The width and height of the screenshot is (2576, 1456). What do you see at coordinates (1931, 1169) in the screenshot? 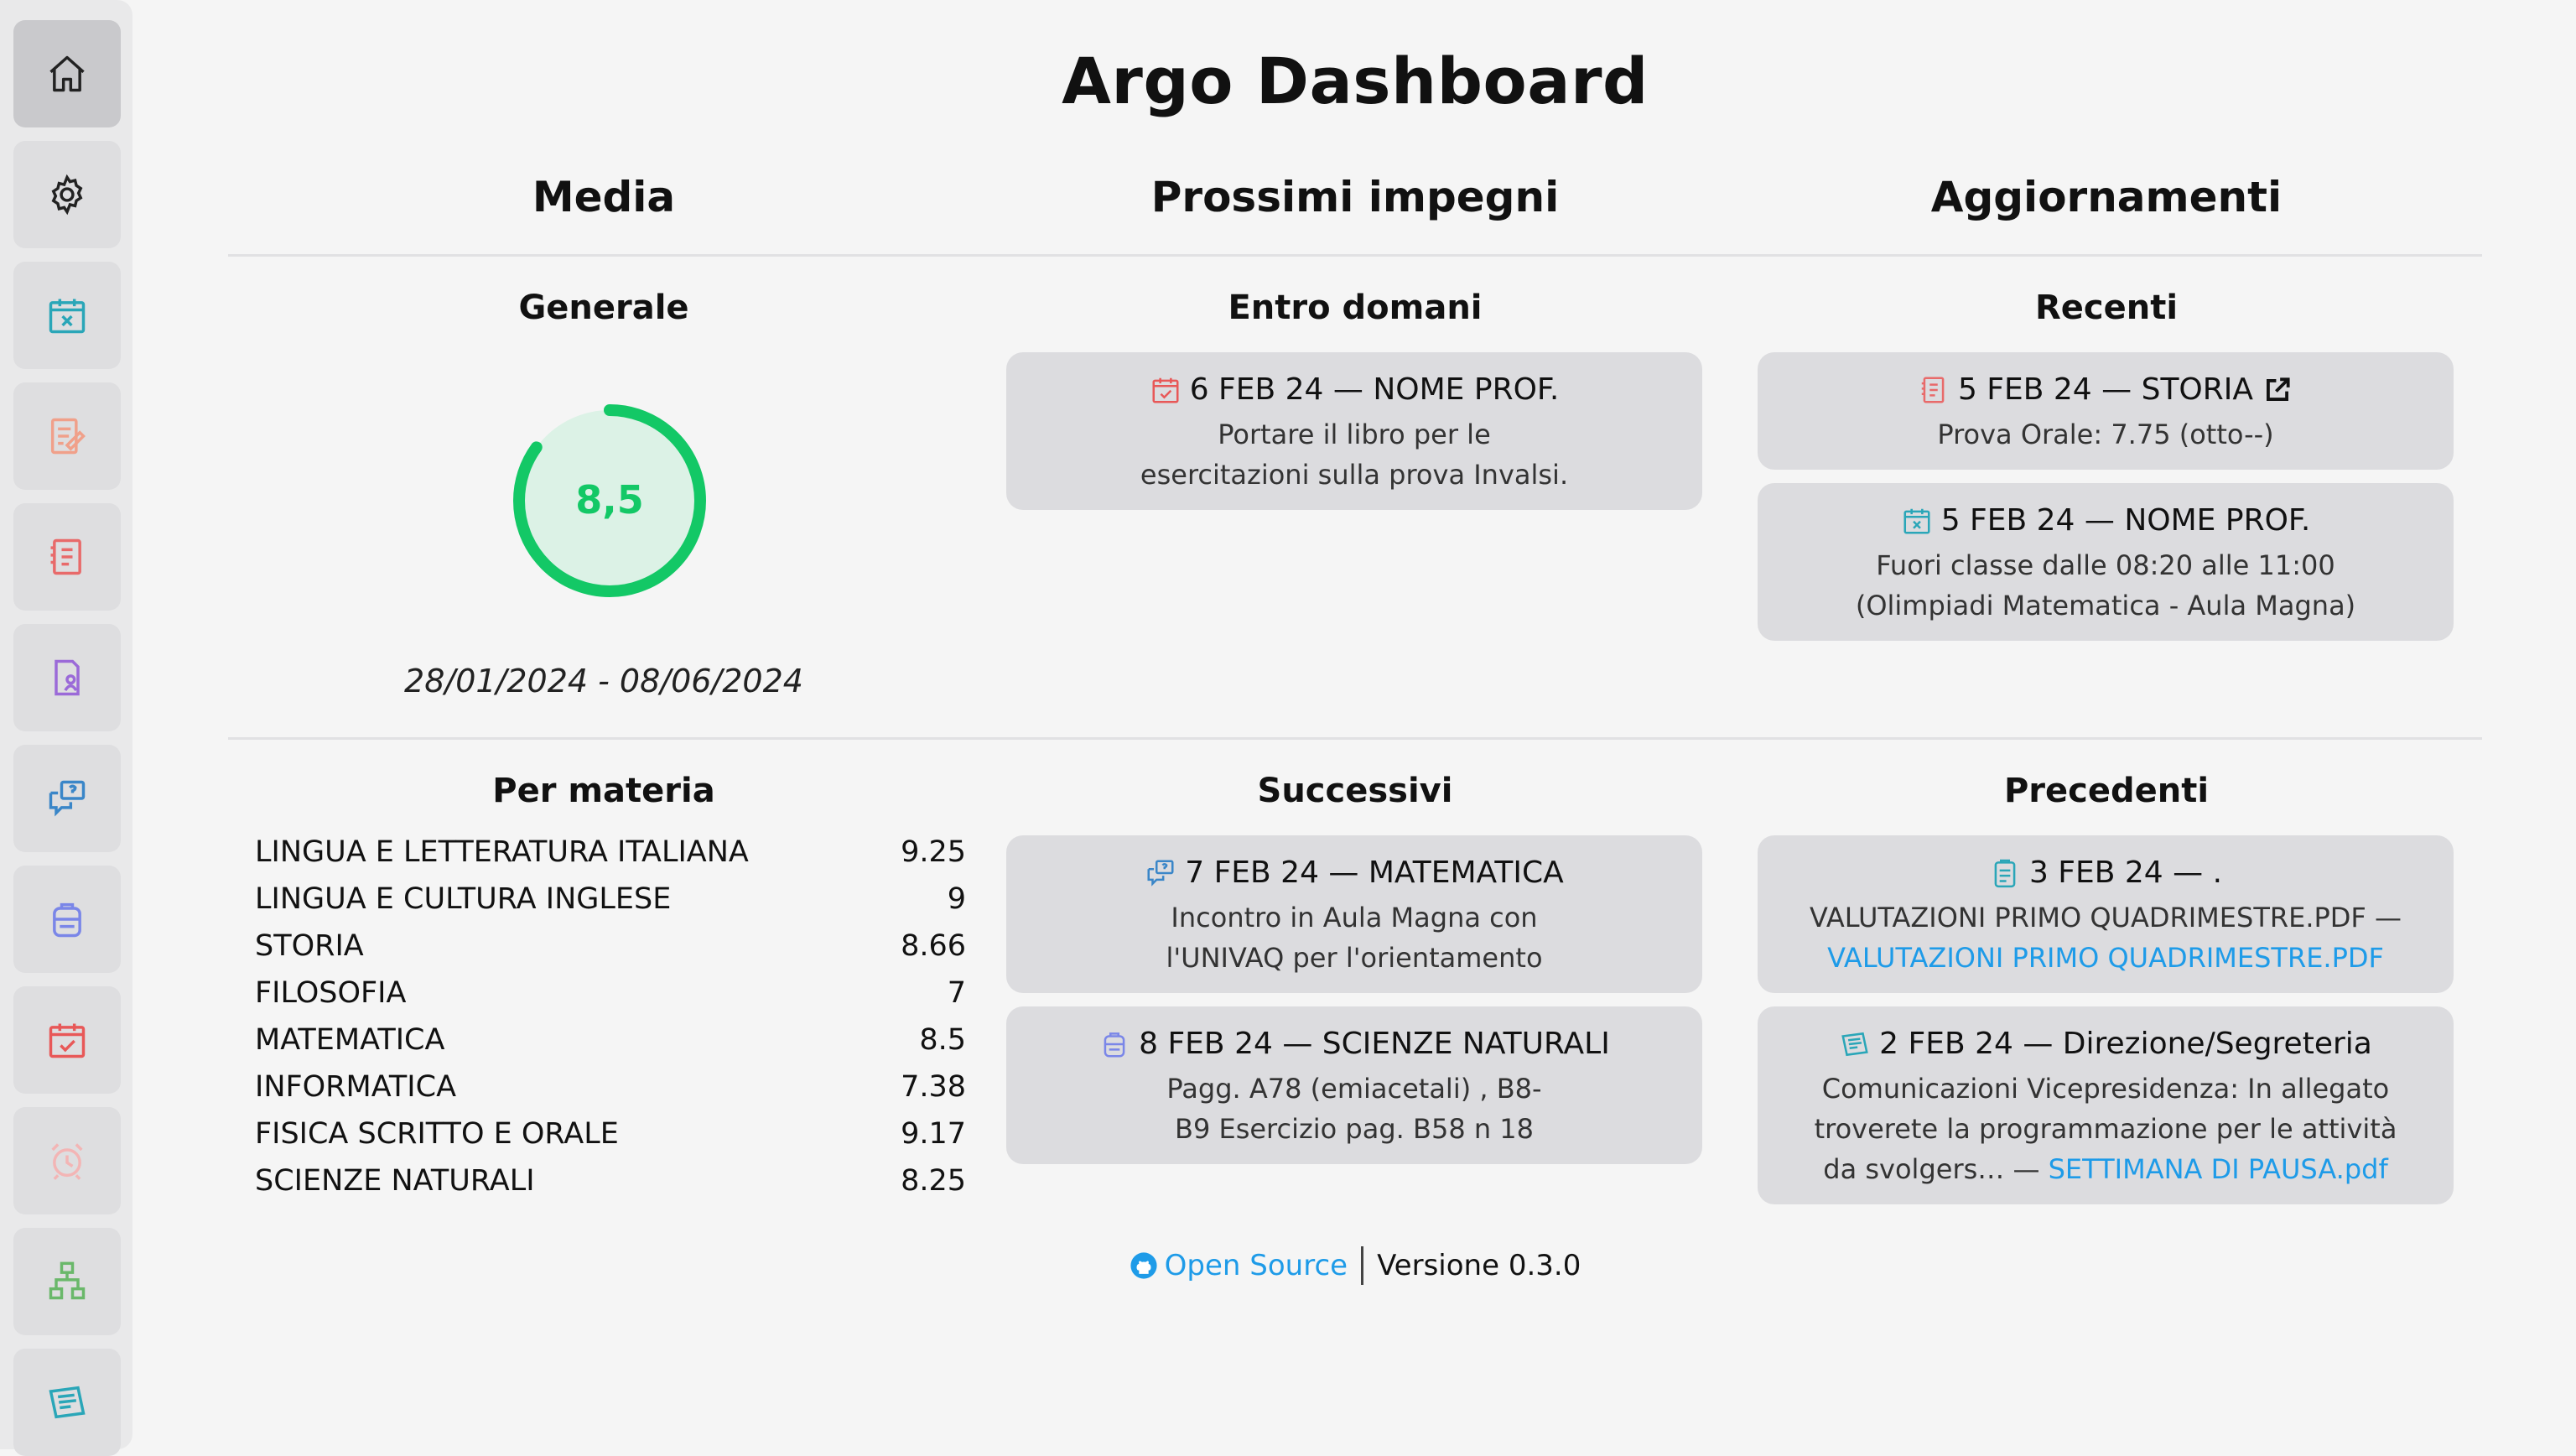
I see `update-card-text: da svolgers… —` at bounding box center [1931, 1169].